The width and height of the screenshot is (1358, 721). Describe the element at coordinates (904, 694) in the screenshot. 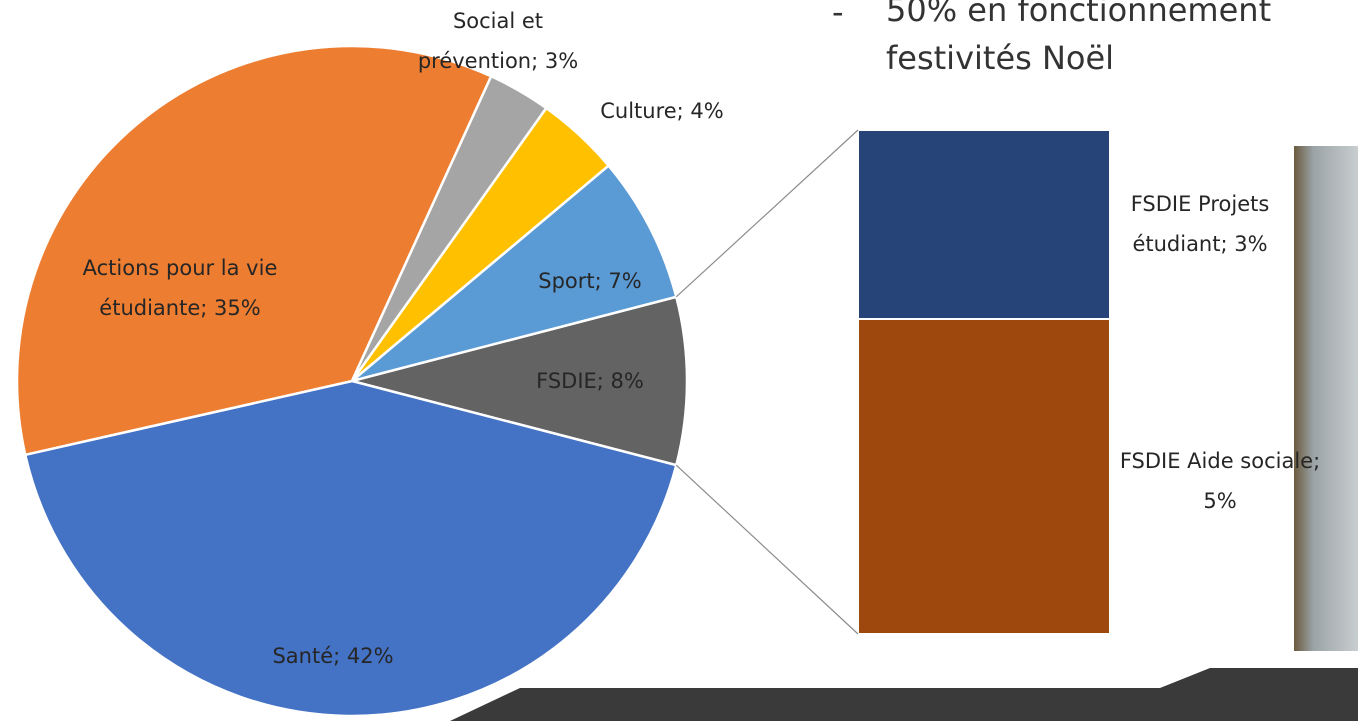

I see `decor-band` at that location.